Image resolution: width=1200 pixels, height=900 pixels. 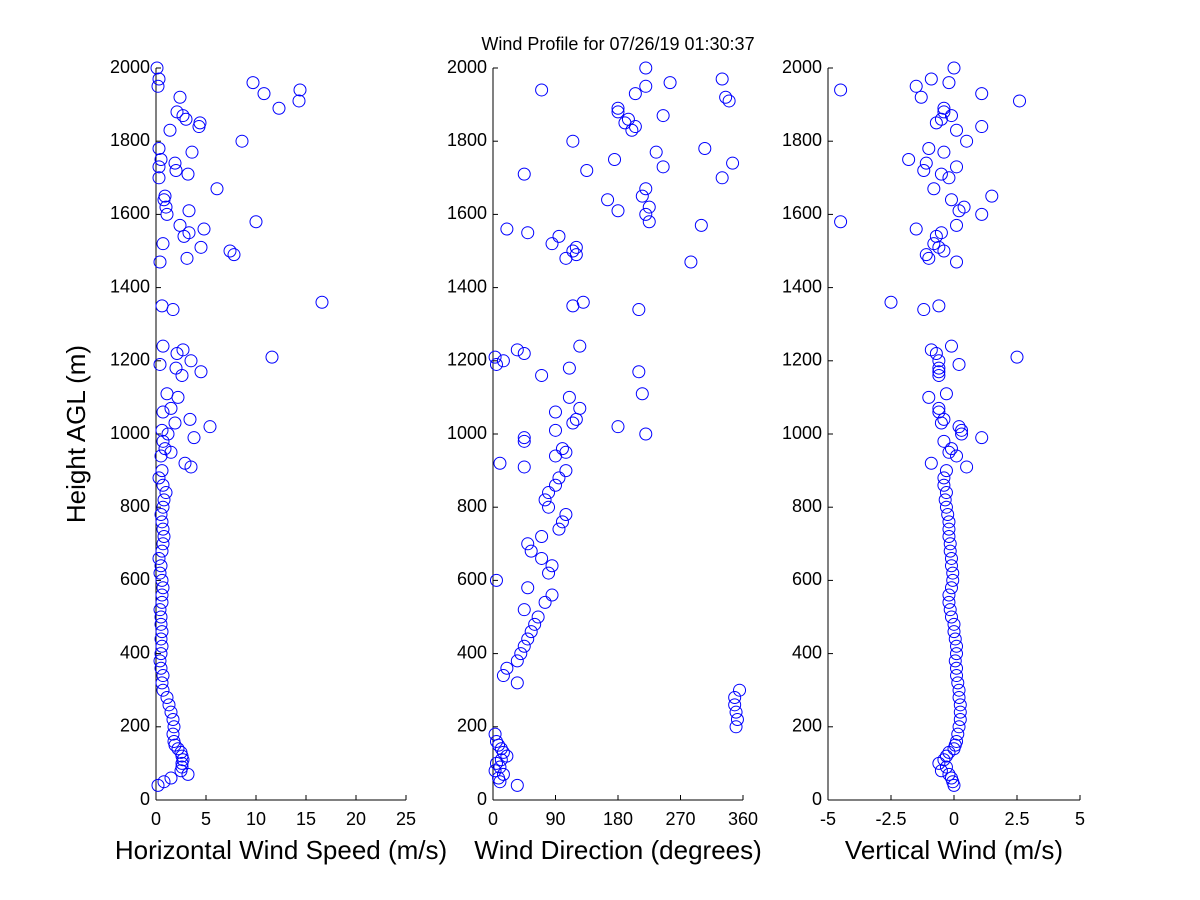 What do you see at coordinates (954, 850) in the screenshot?
I see `x-axis-label: Vertical Wind (m/s)` at bounding box center [954, 850].